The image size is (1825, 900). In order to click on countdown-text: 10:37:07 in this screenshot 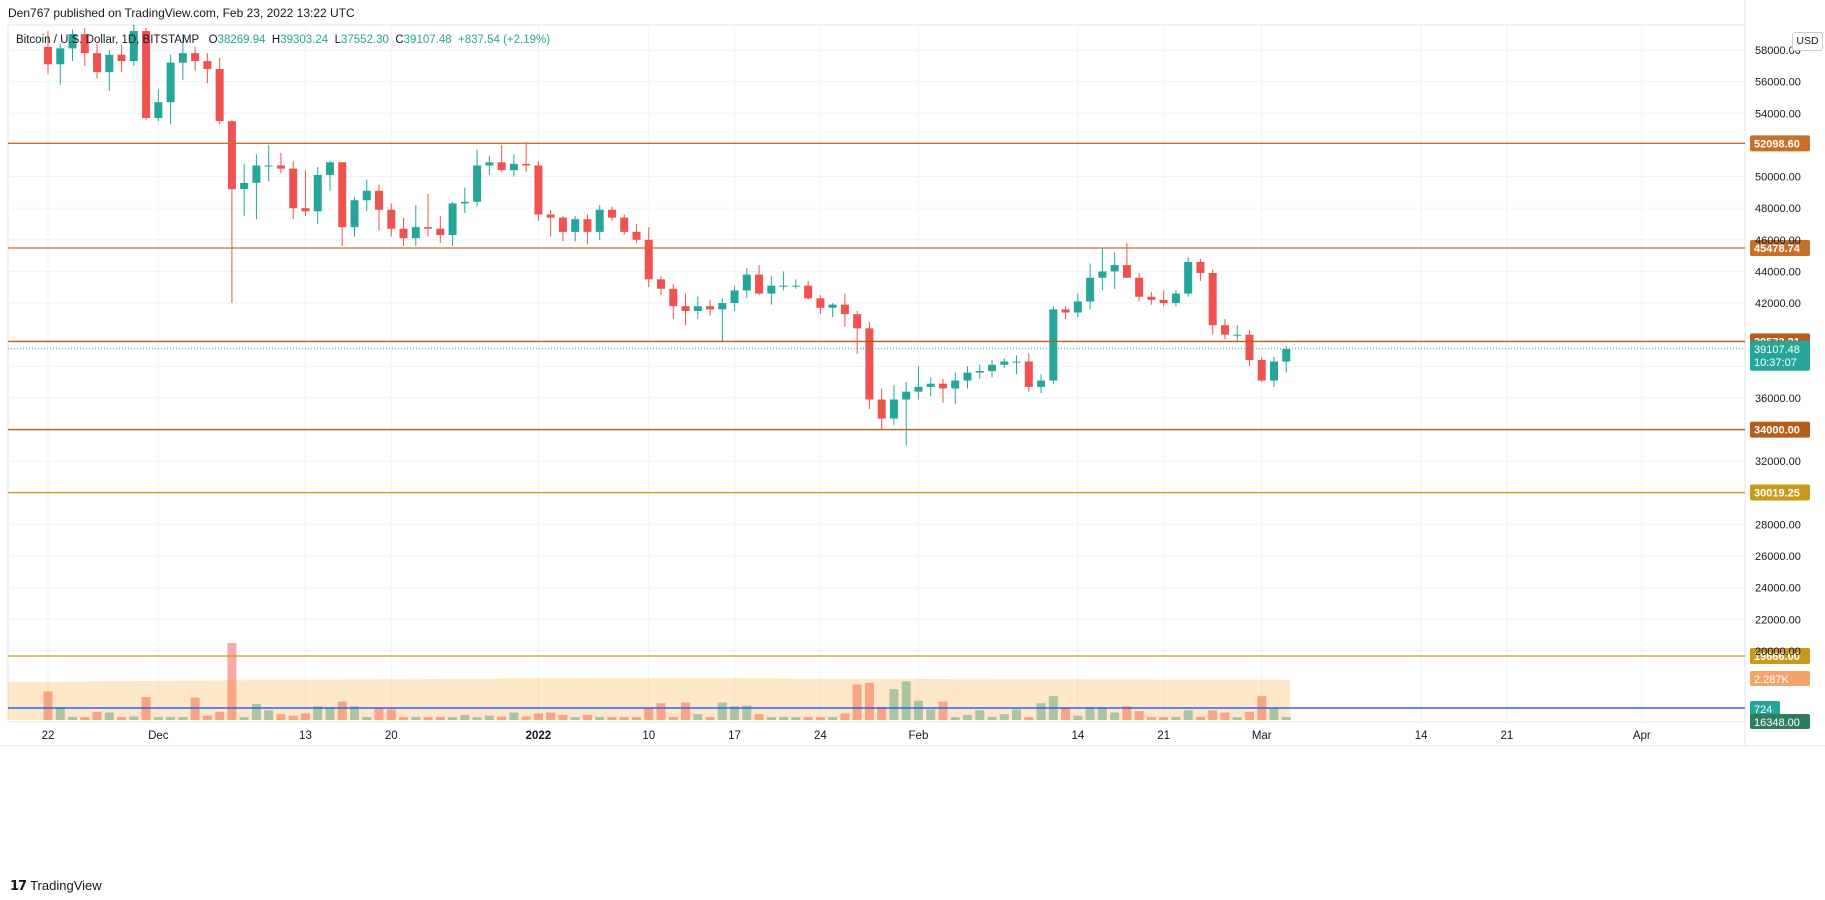, I will do `click(1775, 363)`.